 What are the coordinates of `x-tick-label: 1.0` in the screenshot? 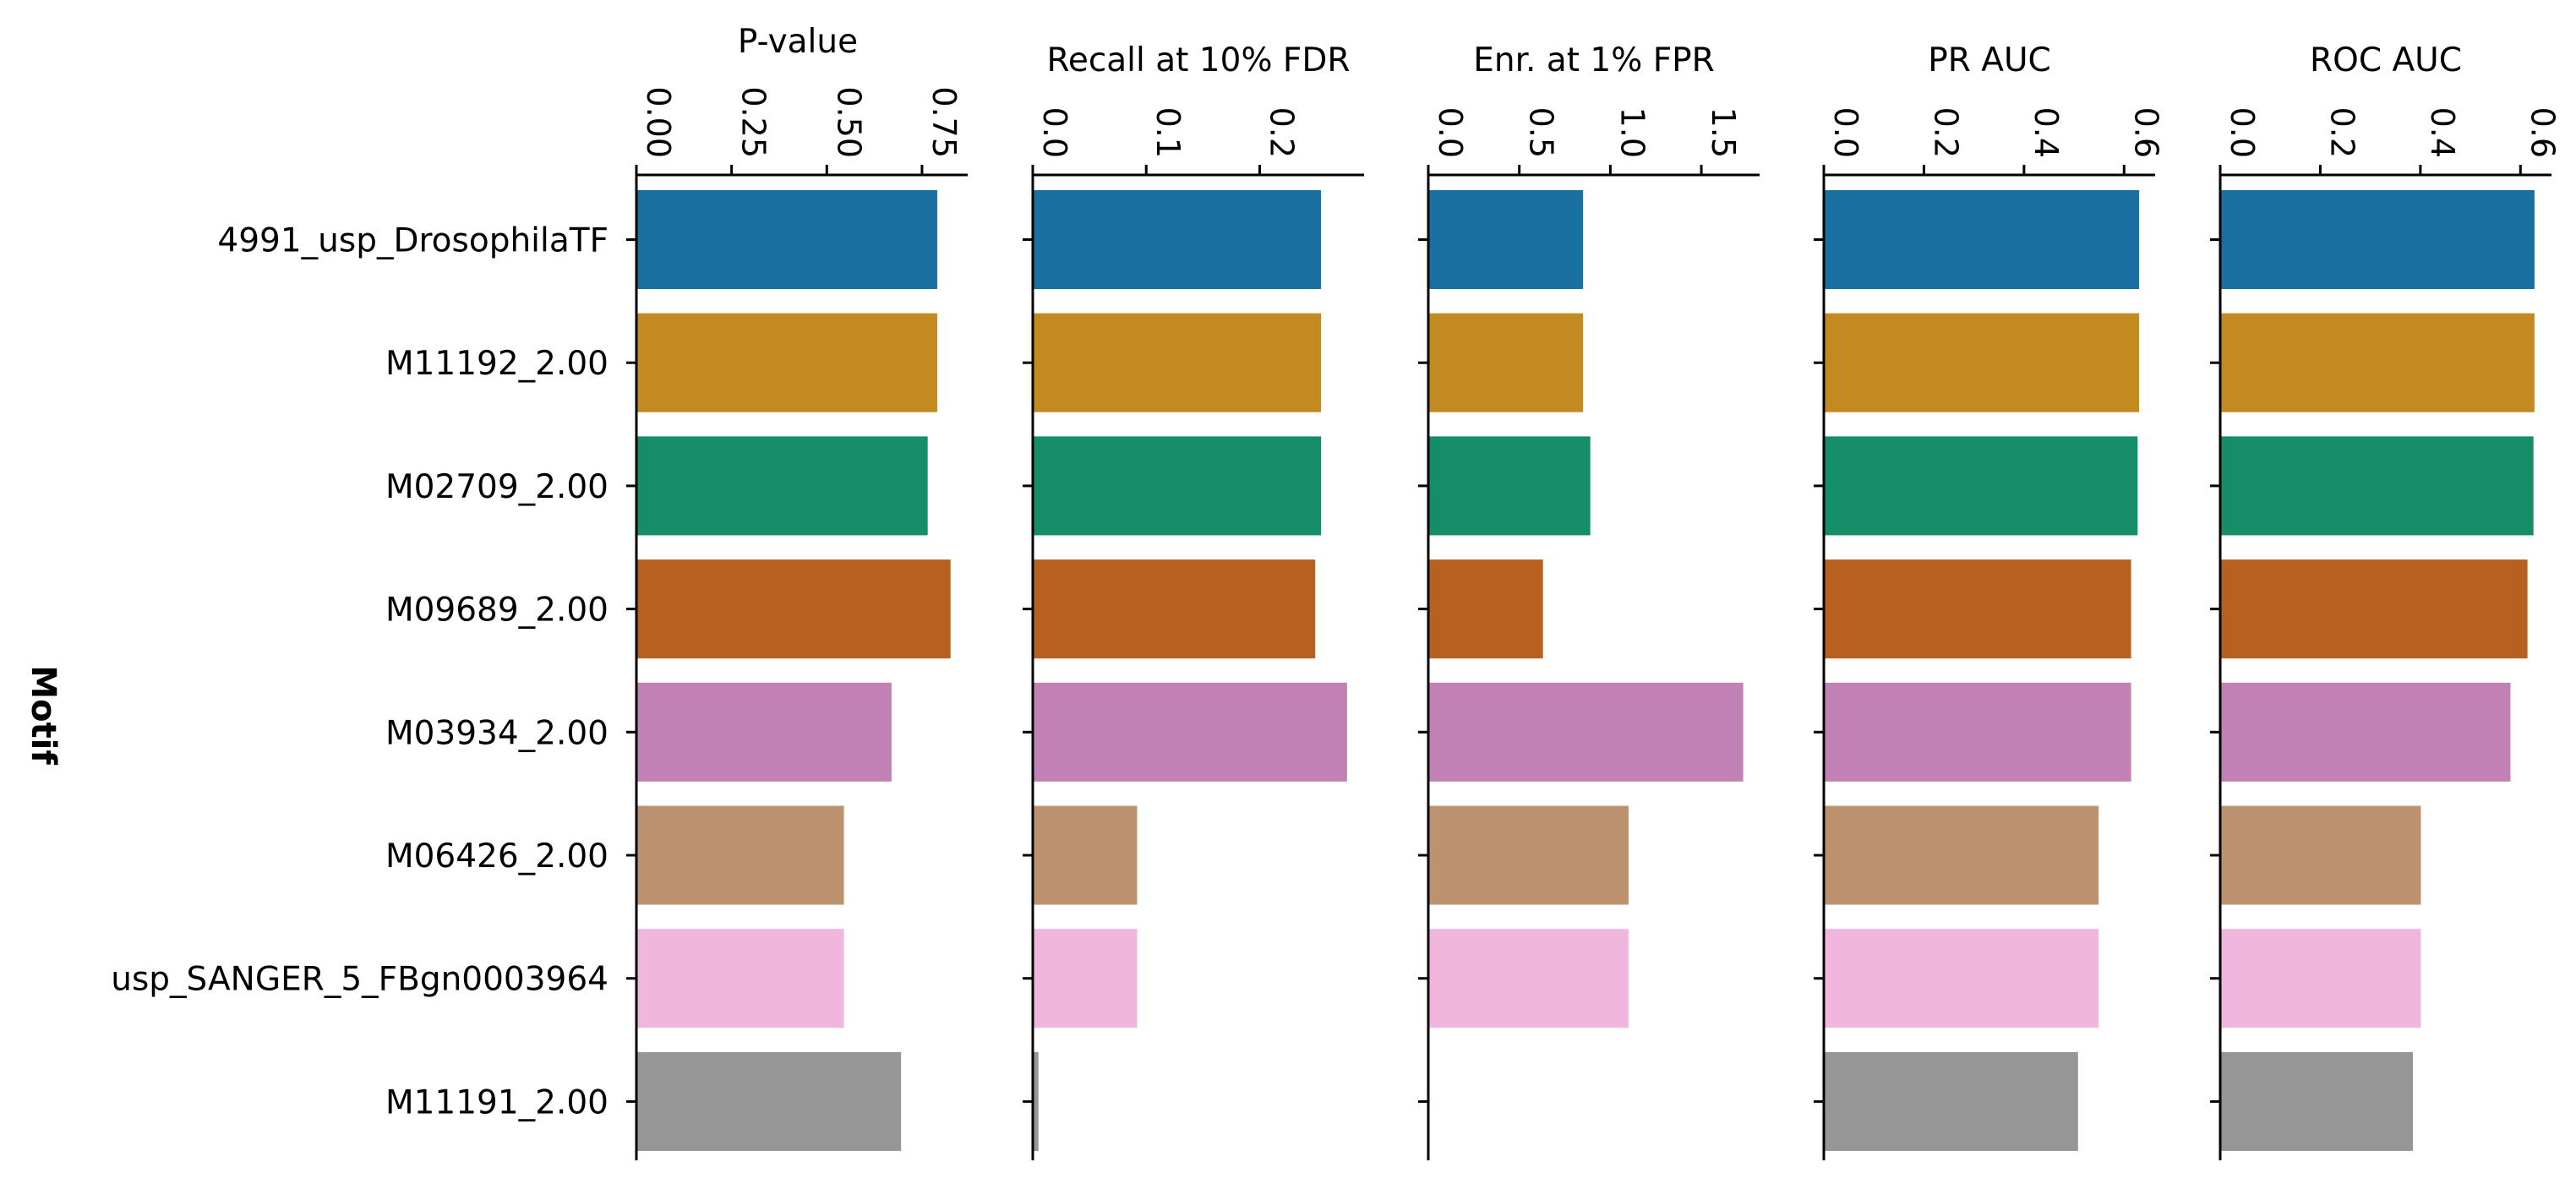 It's located at (1632, 132).